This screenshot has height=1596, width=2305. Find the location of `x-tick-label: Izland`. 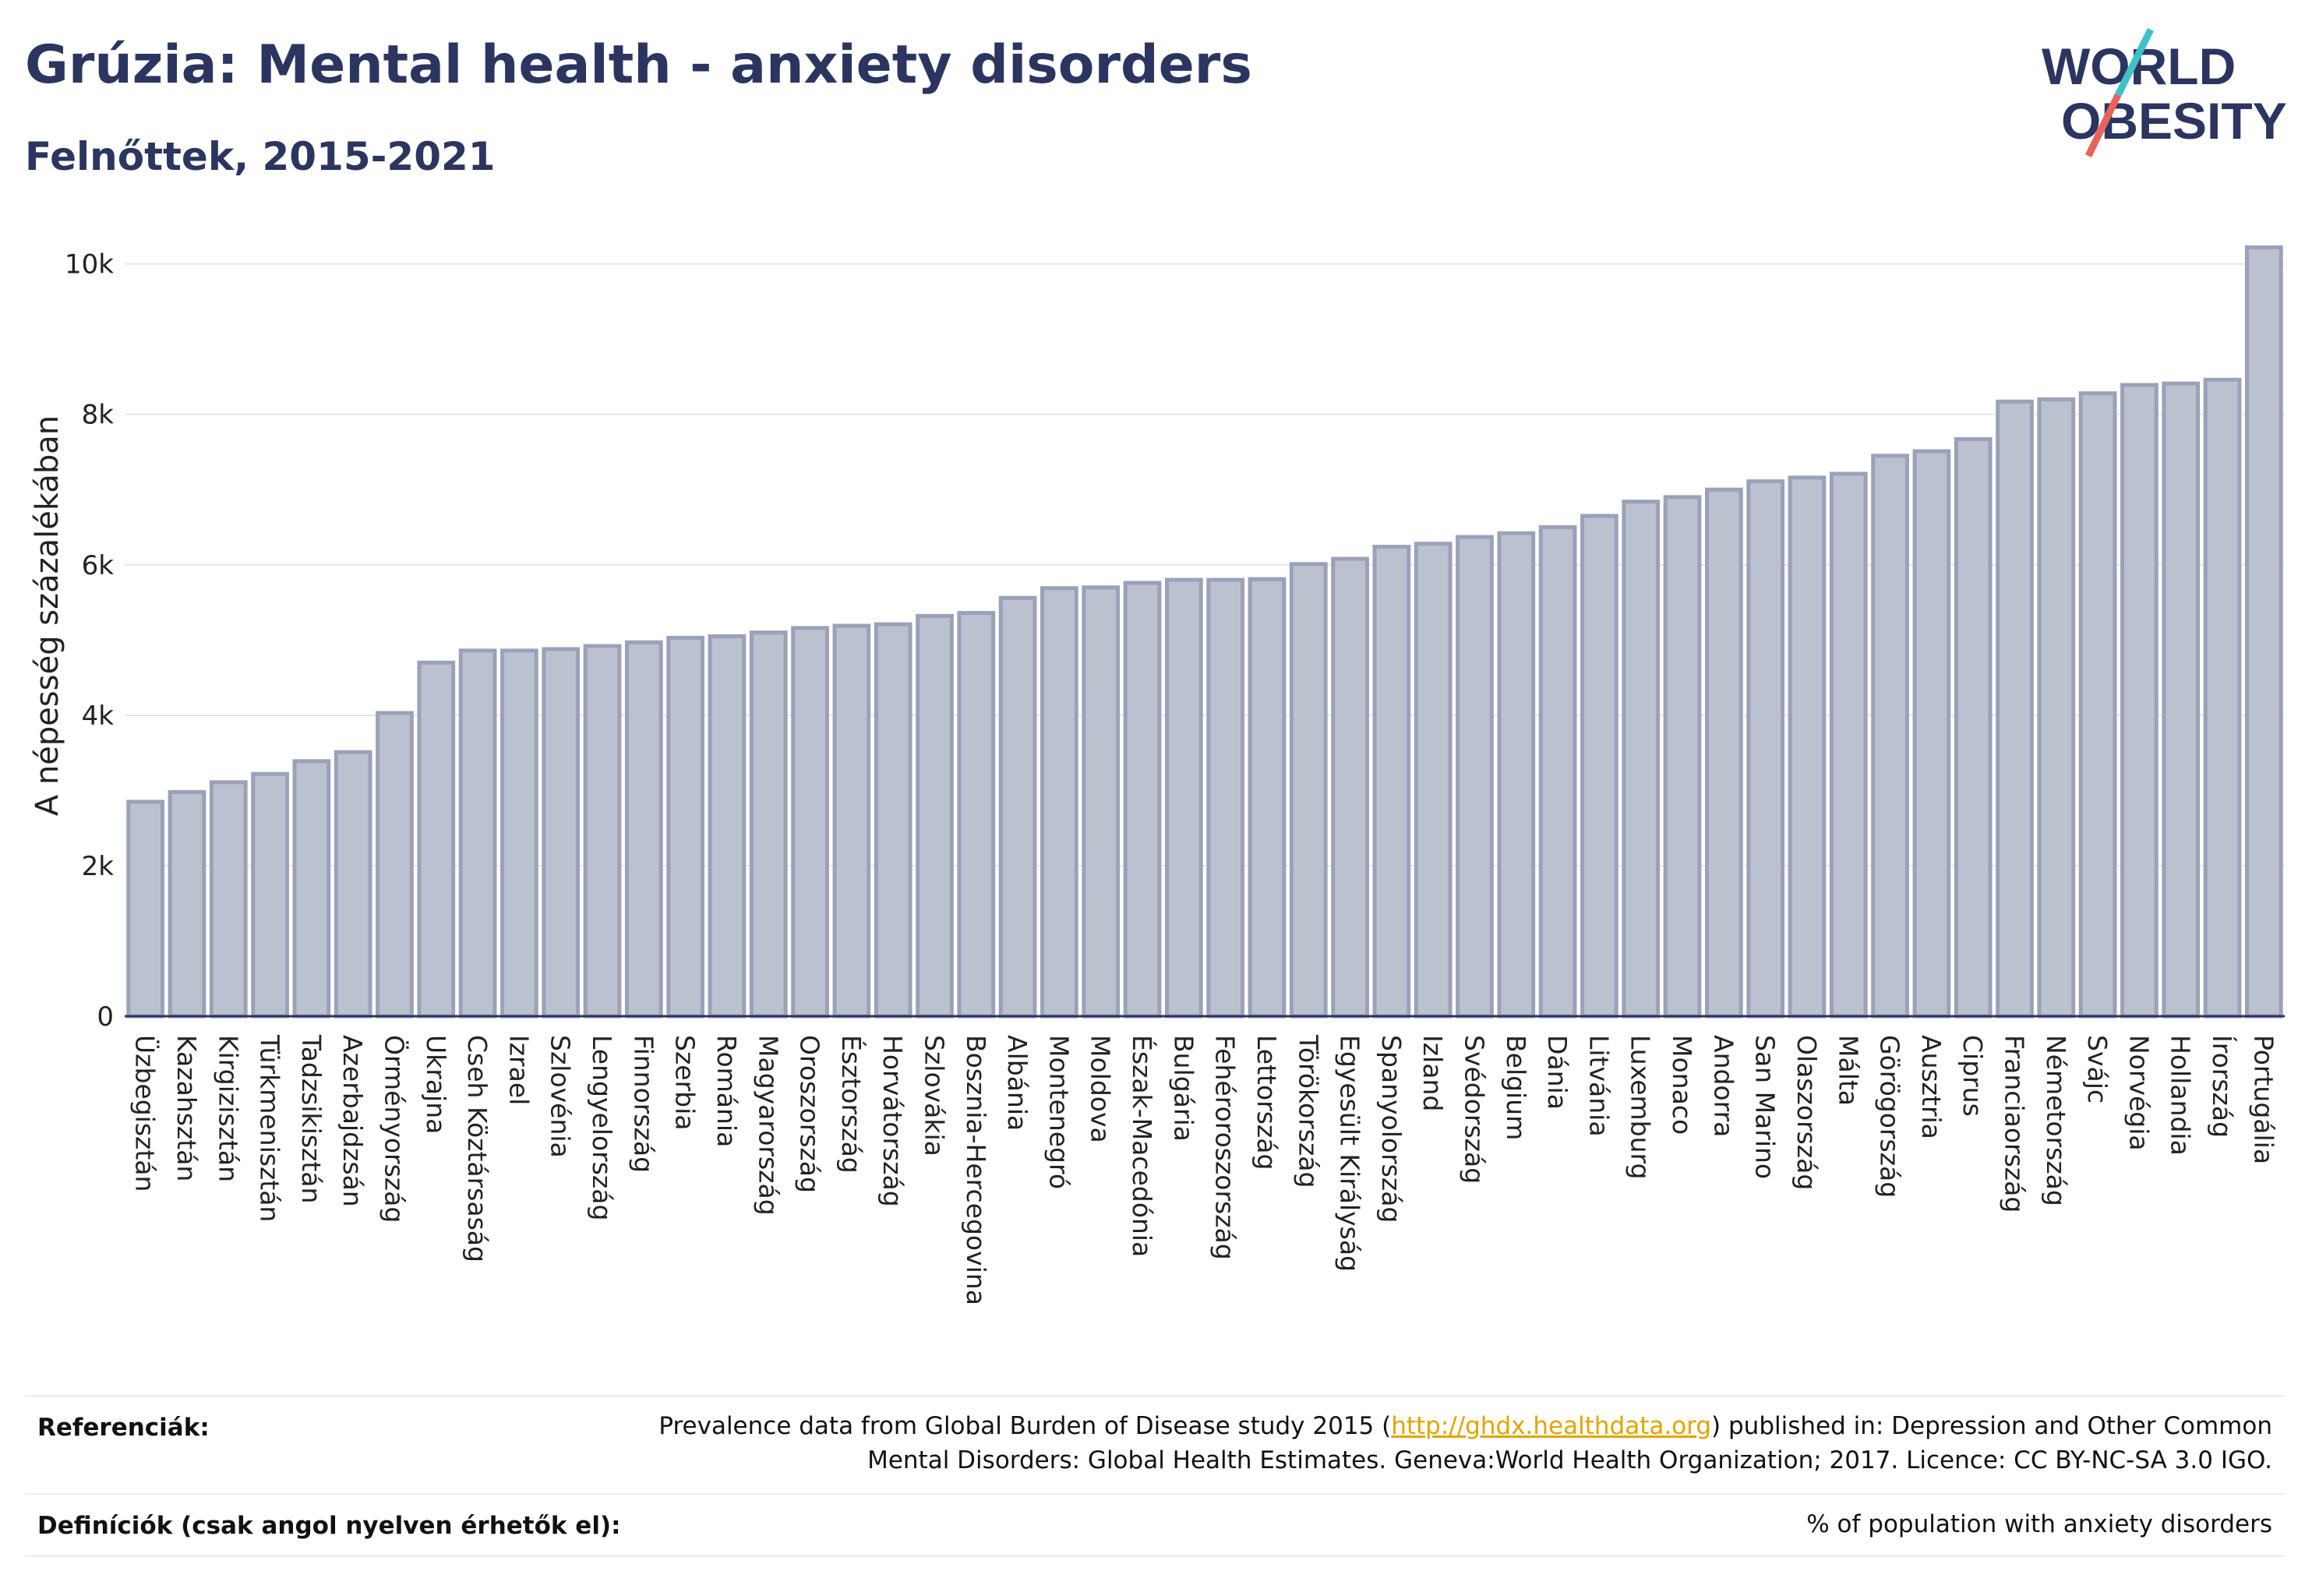

x-tick-label: Izland is located at coordinates (1432, 1073).